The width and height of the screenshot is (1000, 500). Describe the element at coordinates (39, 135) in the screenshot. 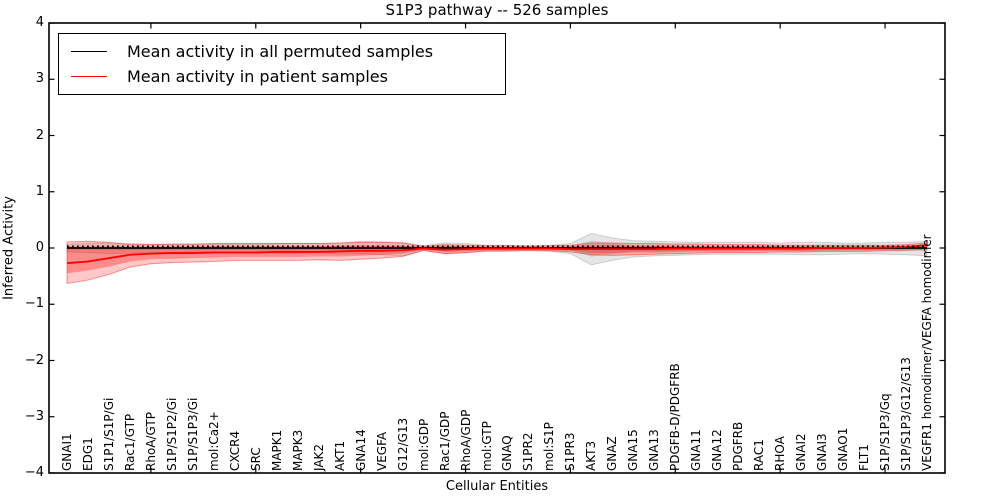

I see `y-tick-label: 2` at that location.